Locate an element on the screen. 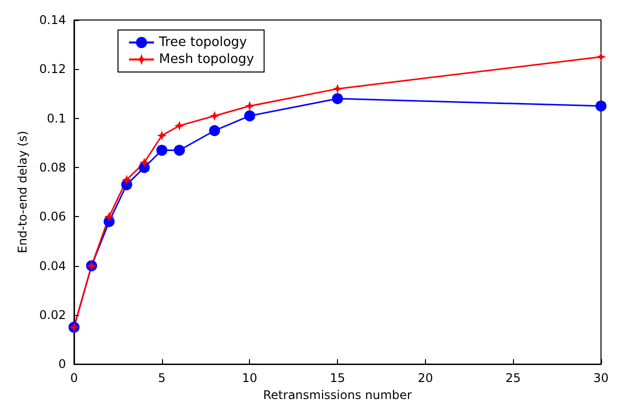  x-tick-label: 25 is located at coordinates (513, 378).